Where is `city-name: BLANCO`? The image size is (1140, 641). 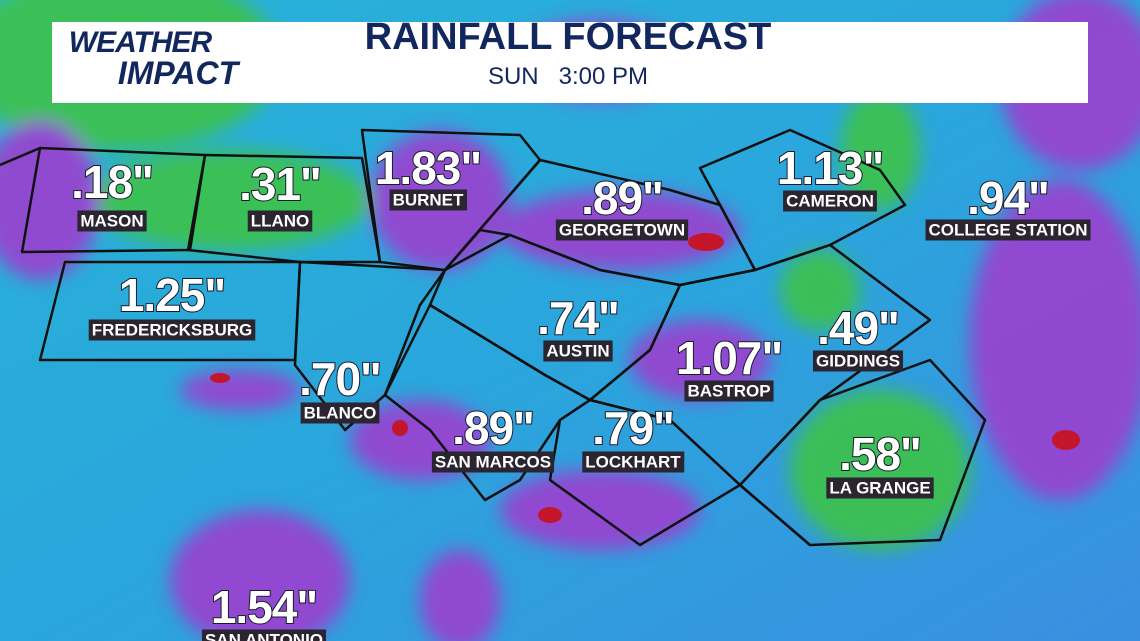 city-name: BLANCO is located at coordinates (340, 412).